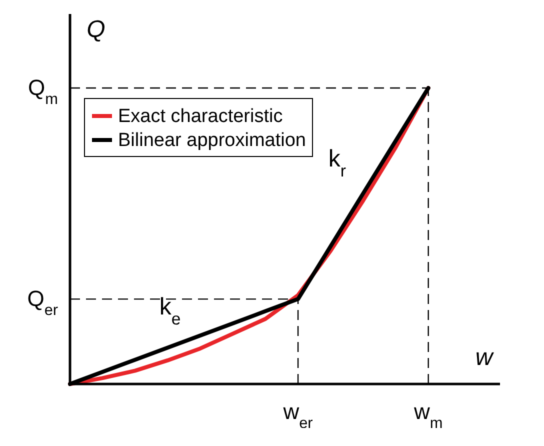 This screenshot has height=446, width=544. What do you see at coordinates (42, 302) in the screenshot?
I see `ref-line-label: Q$_{er}$` at bounding box center [42, 302].